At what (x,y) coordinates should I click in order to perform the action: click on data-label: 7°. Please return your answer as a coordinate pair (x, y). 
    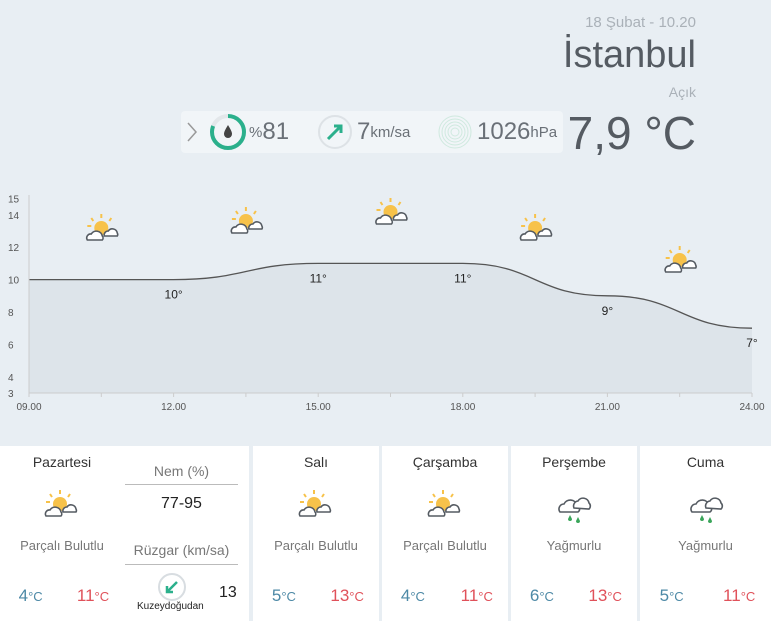
    Looking at the image, I should click on (752, 343).